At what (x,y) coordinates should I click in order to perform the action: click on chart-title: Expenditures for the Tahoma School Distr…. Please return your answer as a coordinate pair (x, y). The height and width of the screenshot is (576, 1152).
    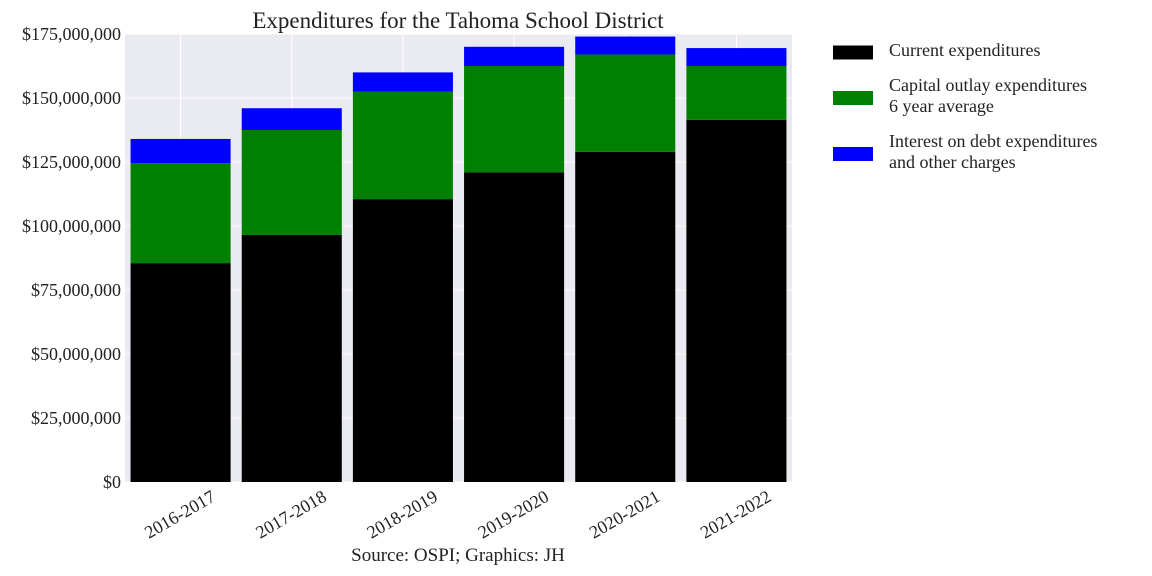
    Looking at the image, I should click on (458, 20).